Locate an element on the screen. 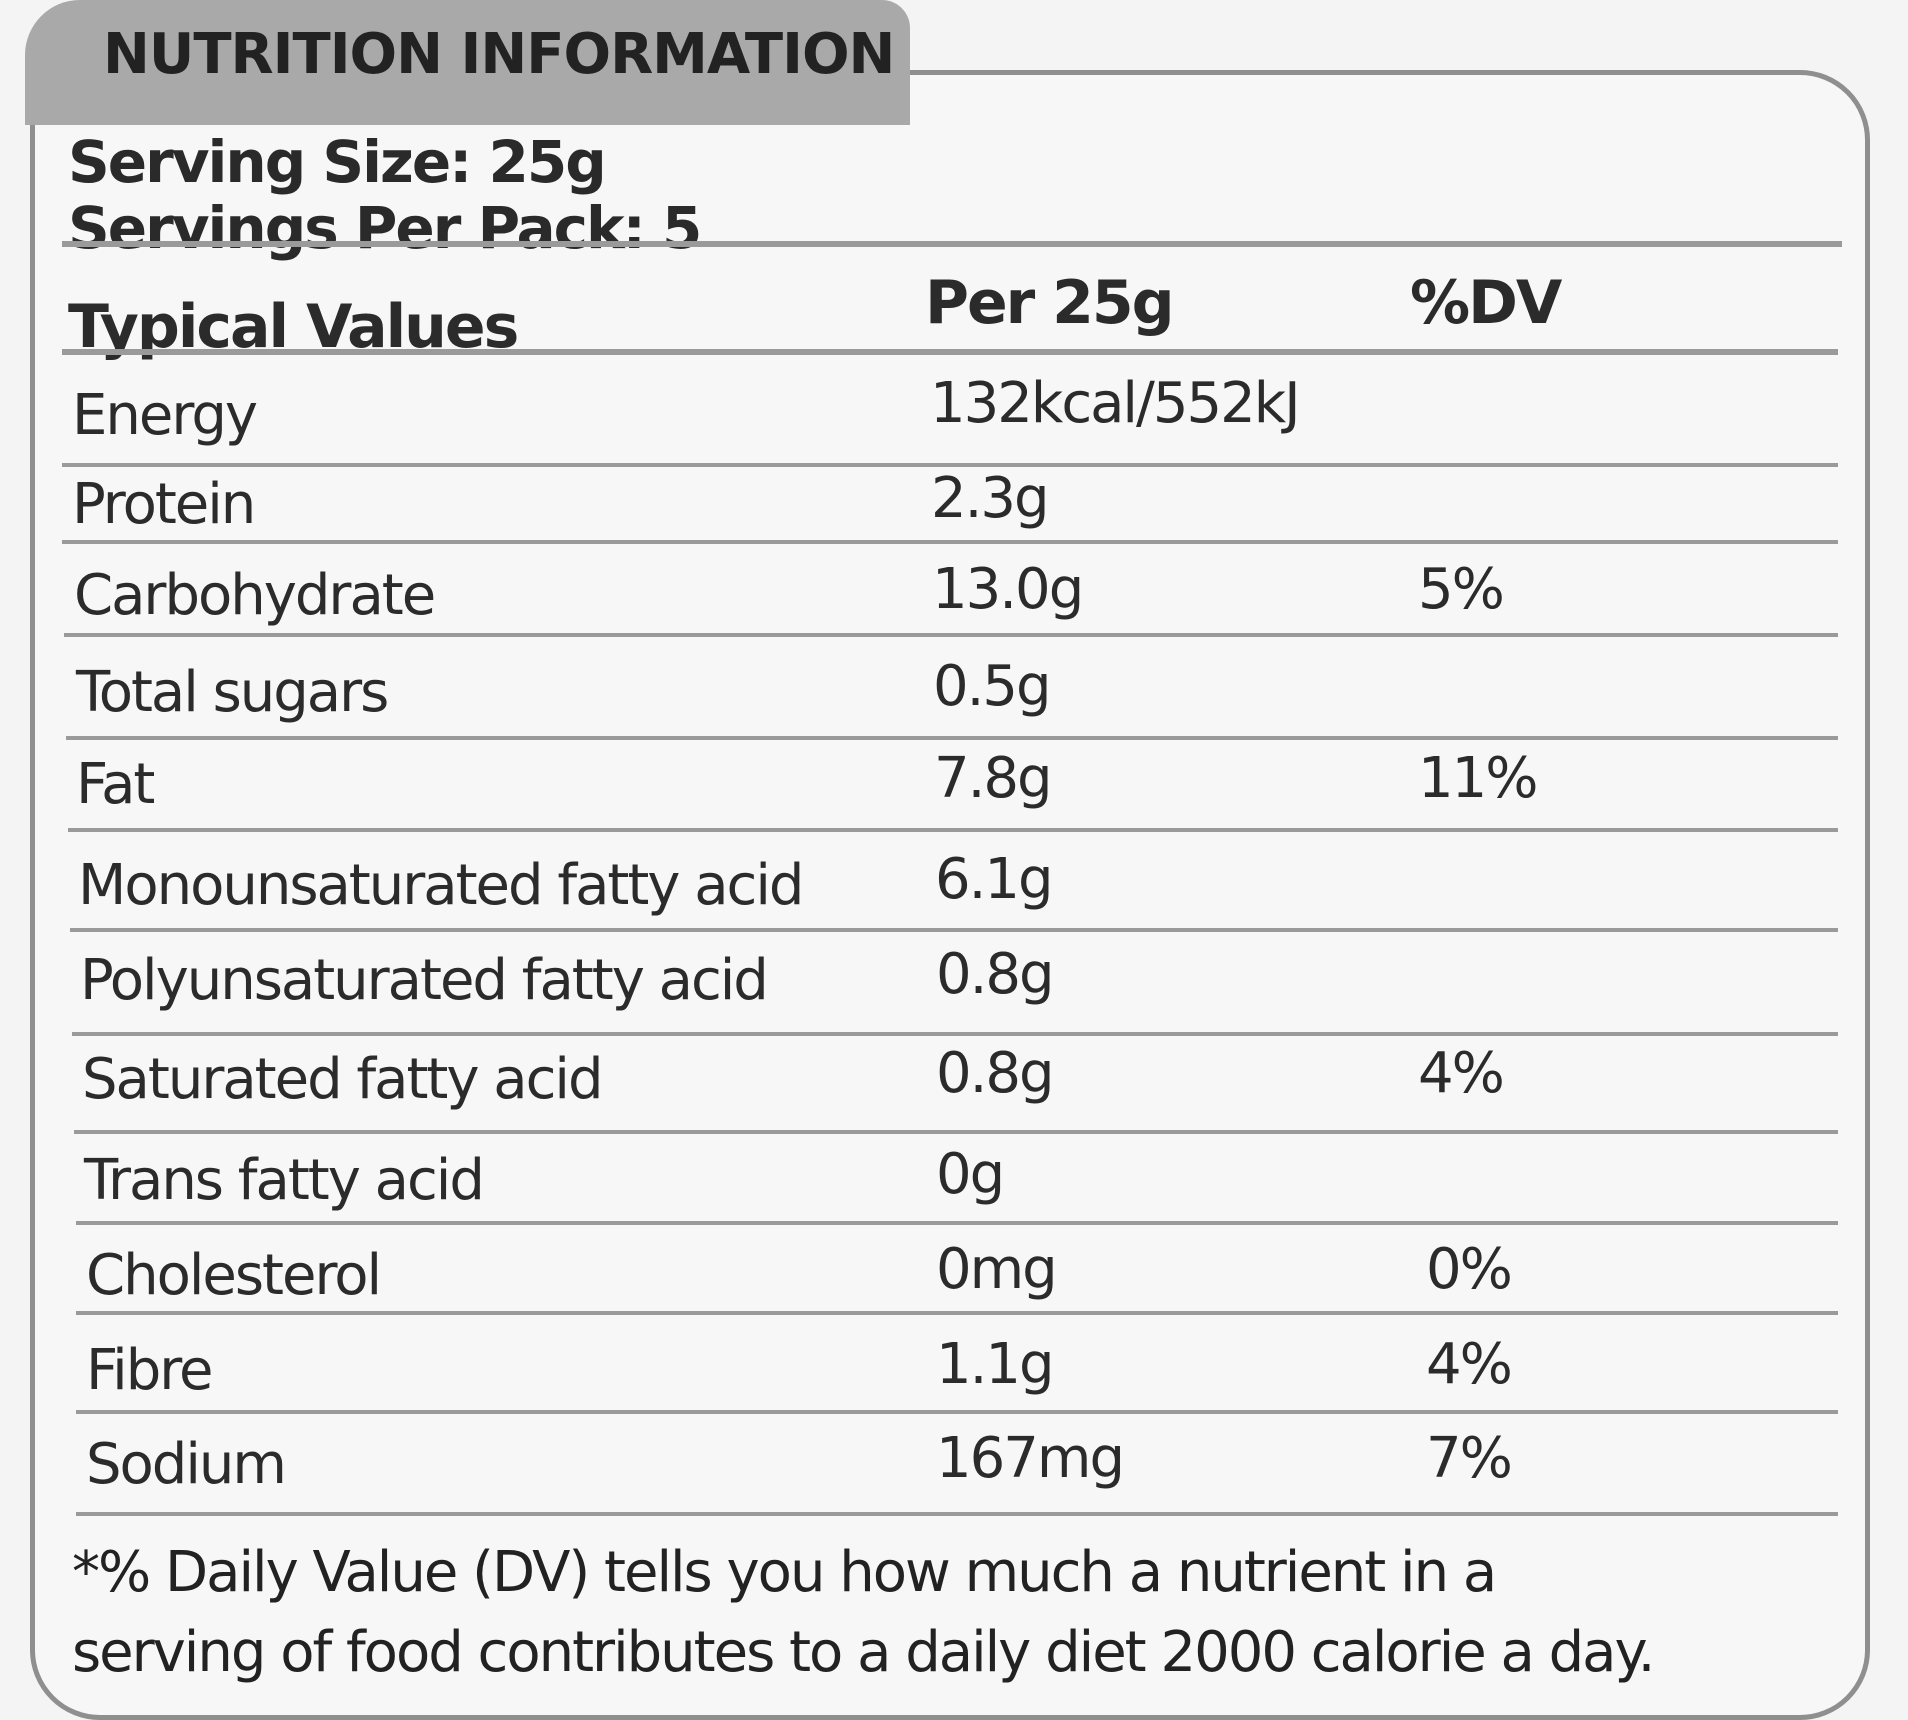  nutrient-value: 0mg is located at coordinates (997, 1269).